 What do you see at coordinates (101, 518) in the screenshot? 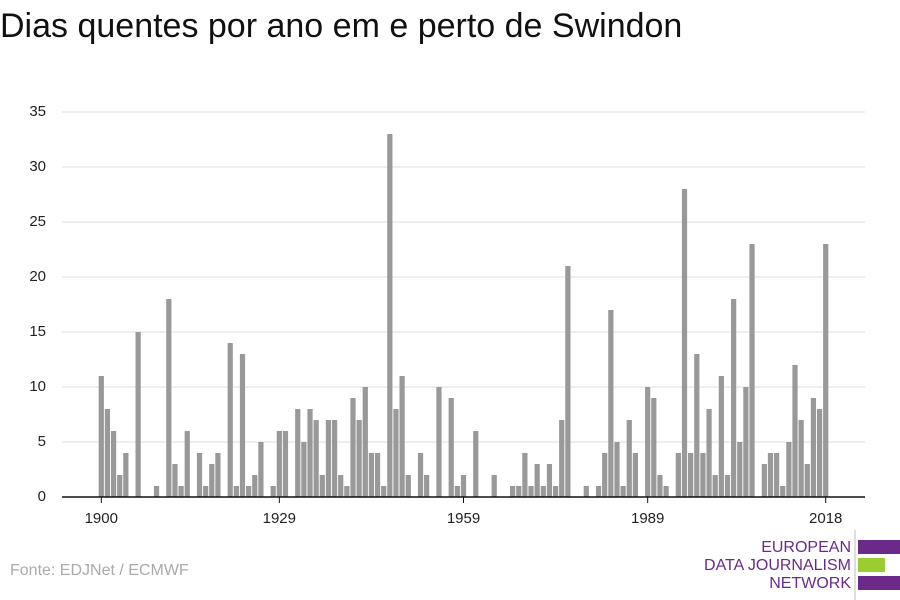
I see `x-tick-label: 1900` at bounding box center [101, 518].